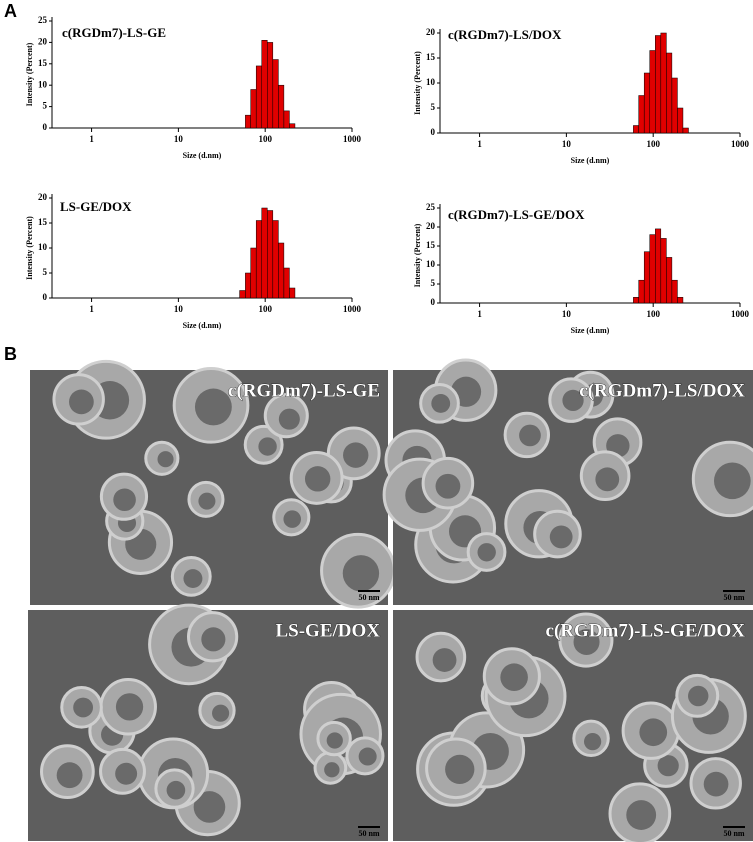  Describe the element at coordinates (213, 484) in the screenshot. I see `tem-image: c(RGDm7)-LS-GE 50 nm` at that location.